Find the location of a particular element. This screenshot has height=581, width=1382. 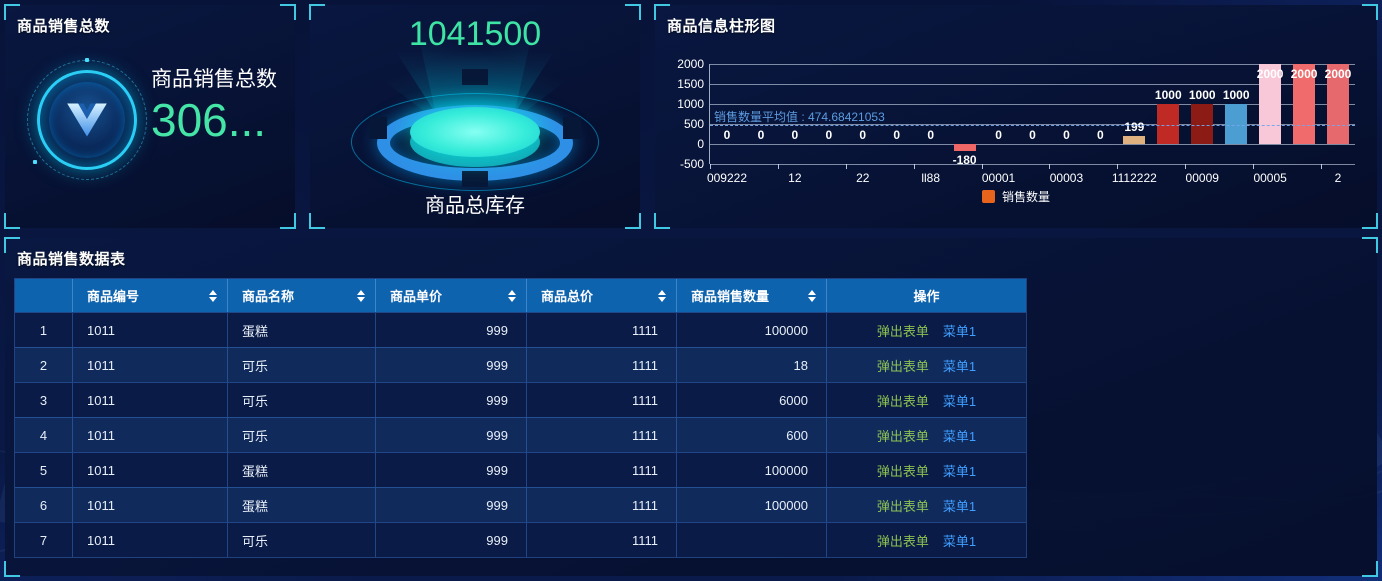

sales-qty-cell: 600 is located at coordinates (752, 435).